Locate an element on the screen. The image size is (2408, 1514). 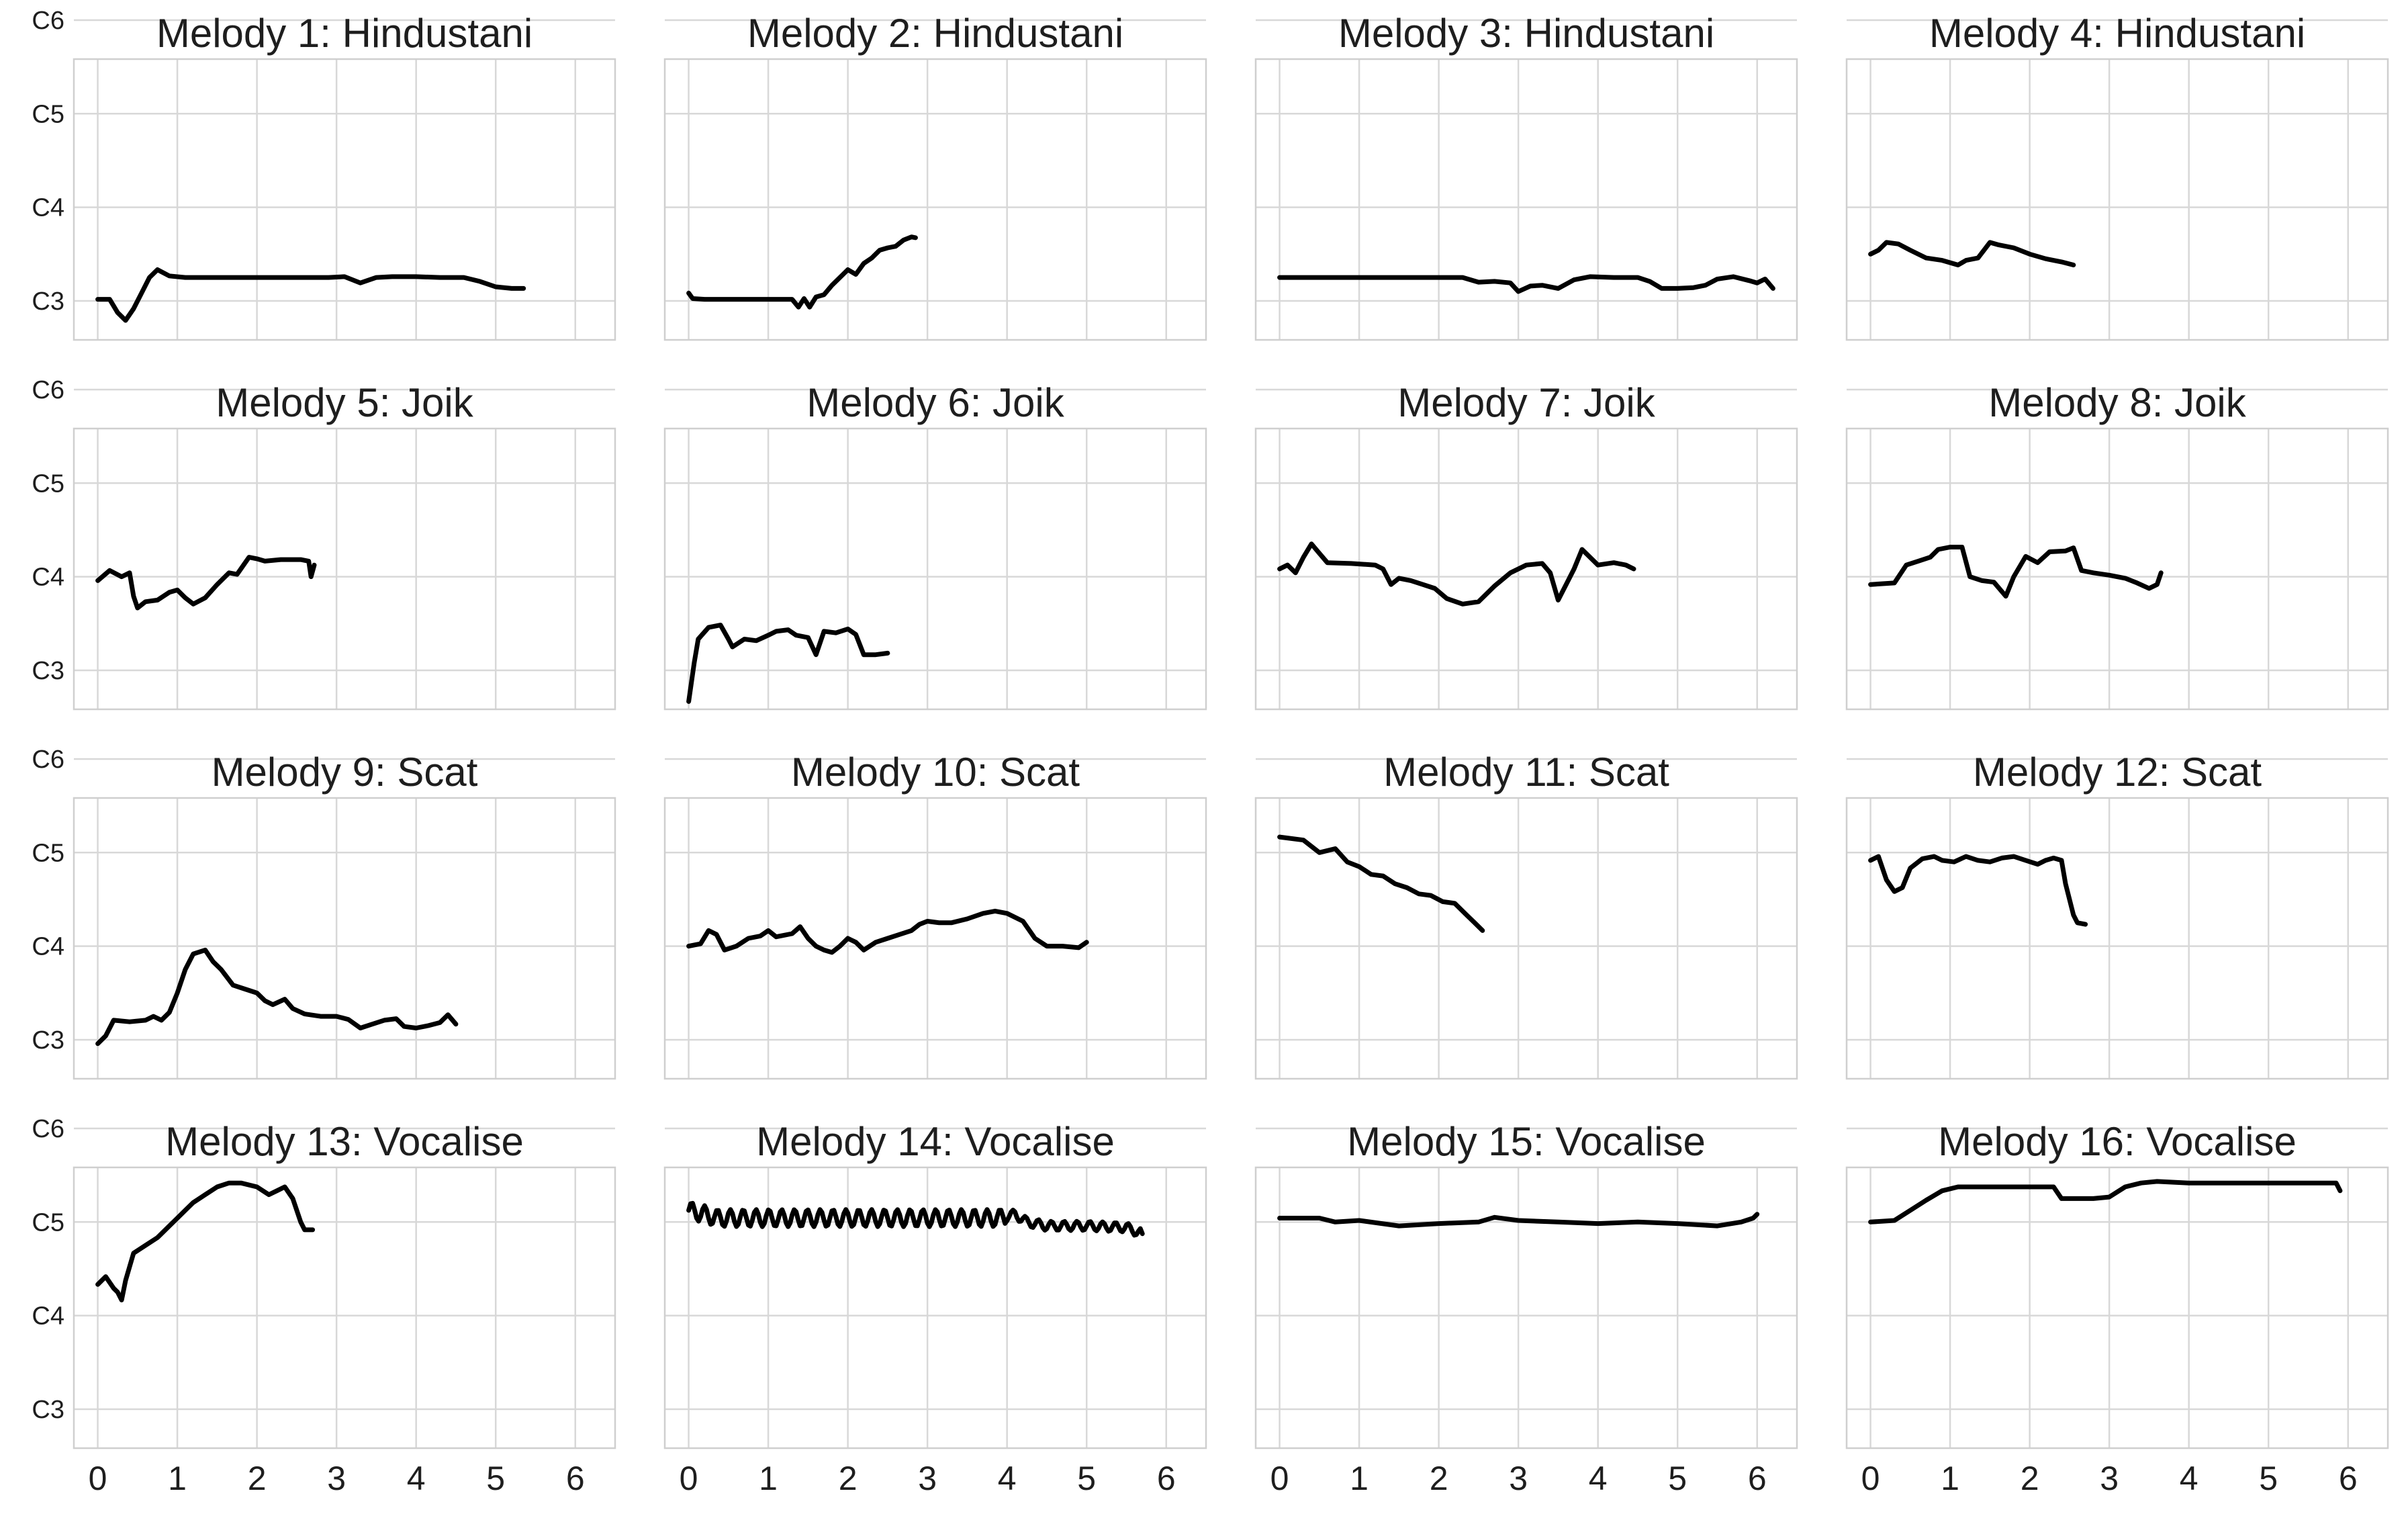
panel-title: Melody 4: Hindustani is located at coordinates (2117, 33).